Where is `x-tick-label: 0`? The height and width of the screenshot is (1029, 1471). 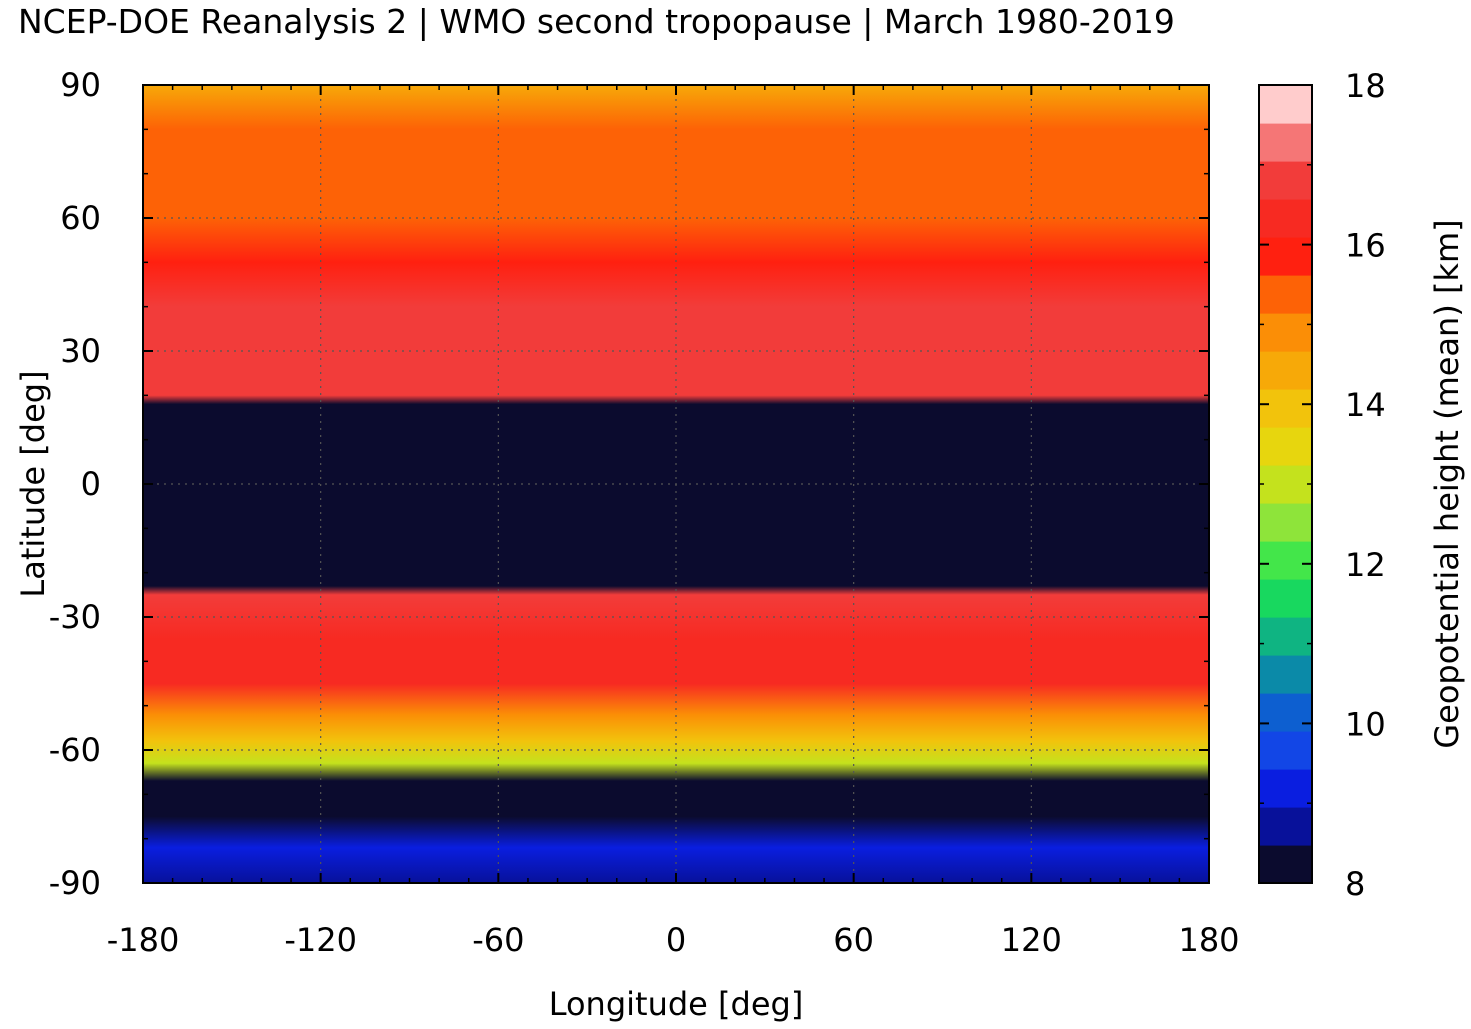
x-tick-label: 0 is located at coordinates (676, 940).